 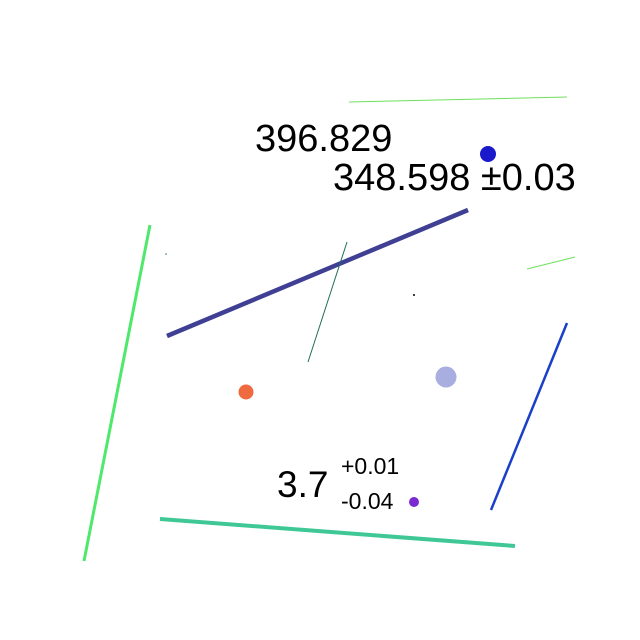 What do you see at coordinates (370, 466) in the screenshot?
I see `value-c-plus-label: +0.01` at bounding box center [370, 466].